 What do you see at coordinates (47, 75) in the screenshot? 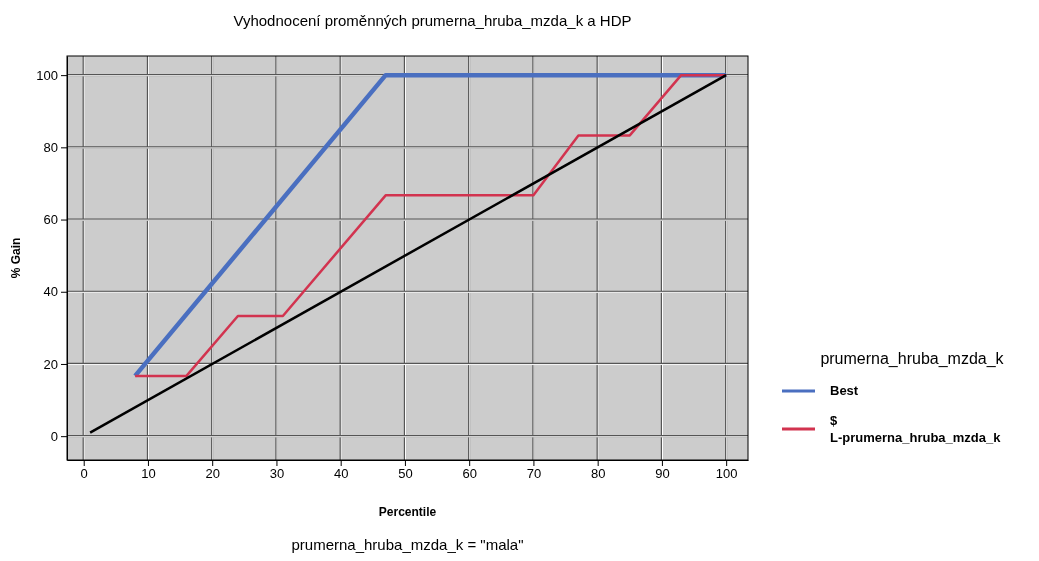
I see `y-tick-label: 100` at bounding box center [47, 75].